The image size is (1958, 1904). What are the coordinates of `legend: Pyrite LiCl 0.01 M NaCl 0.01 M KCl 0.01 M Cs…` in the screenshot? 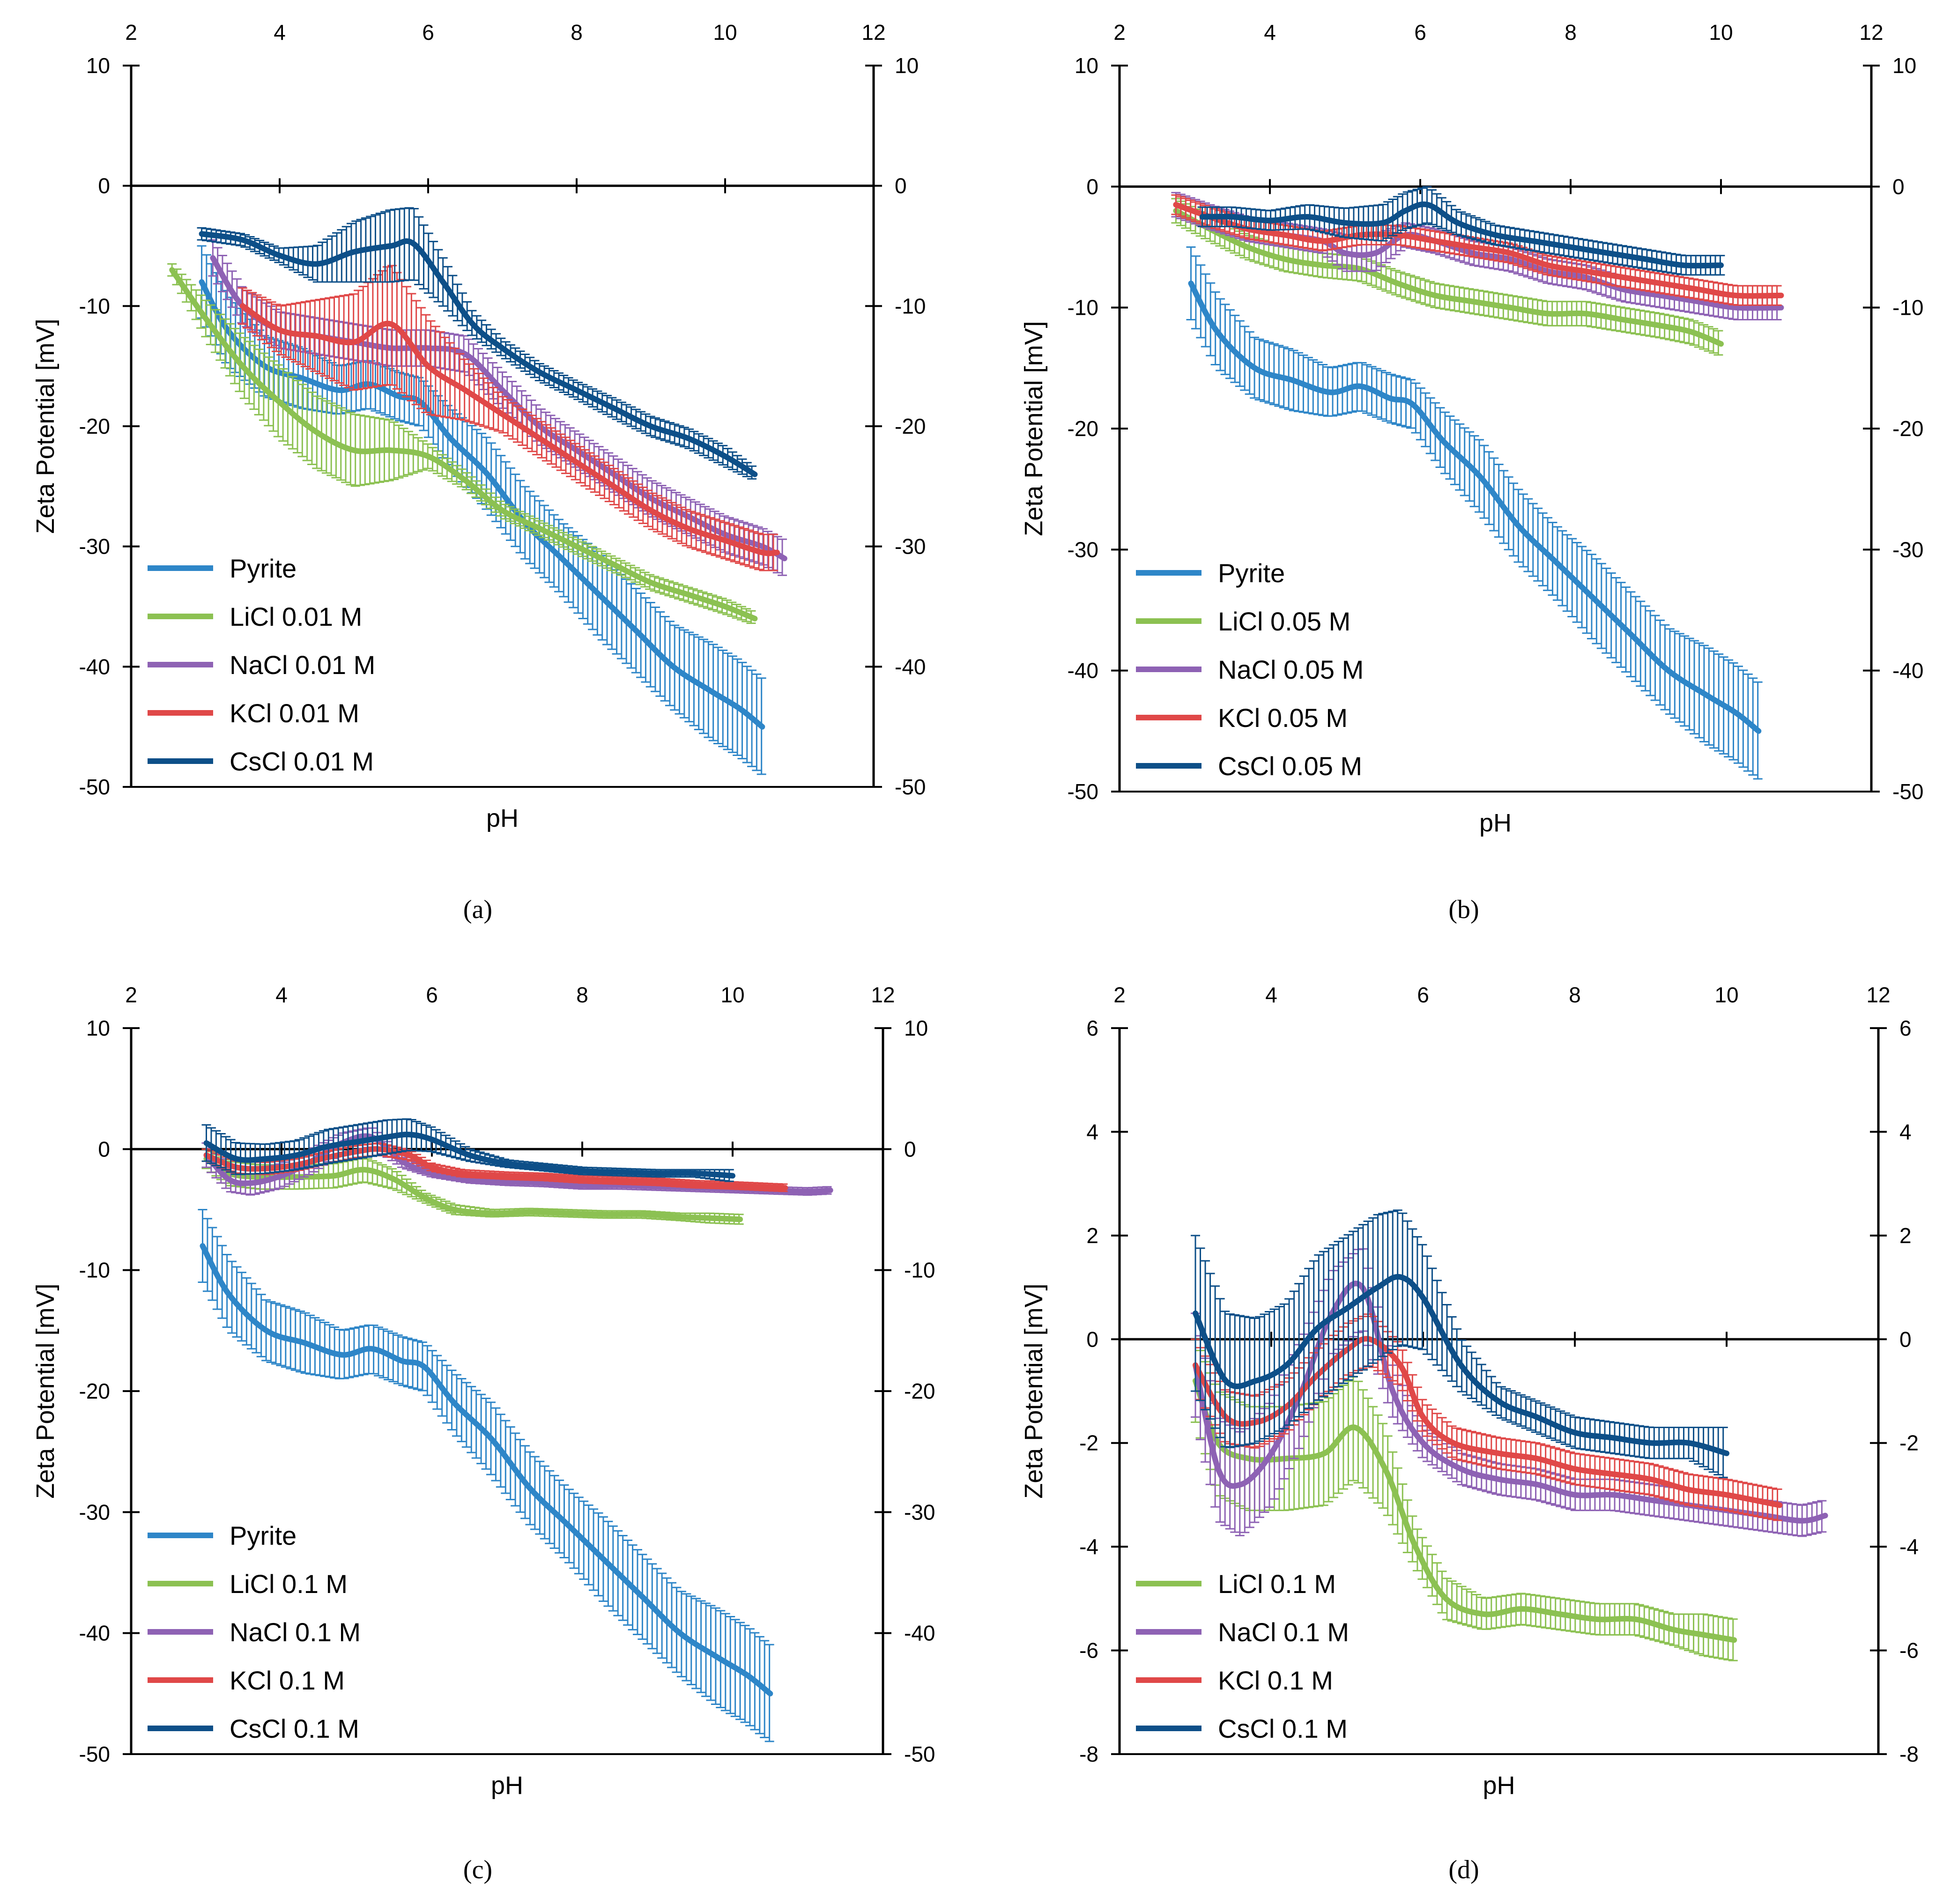 It's located at (273, 664).